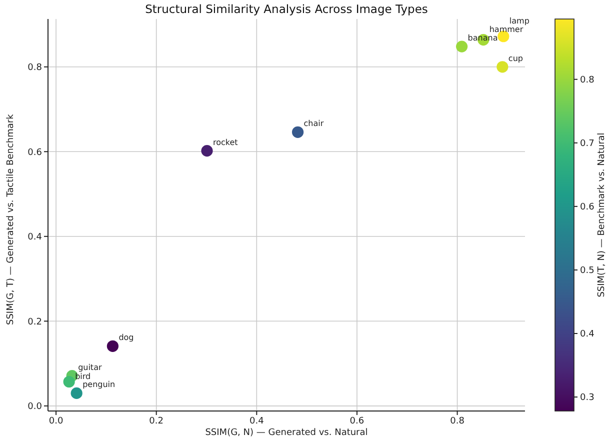  I want to click on color-bar-label: 0.4, so click(587, 334).